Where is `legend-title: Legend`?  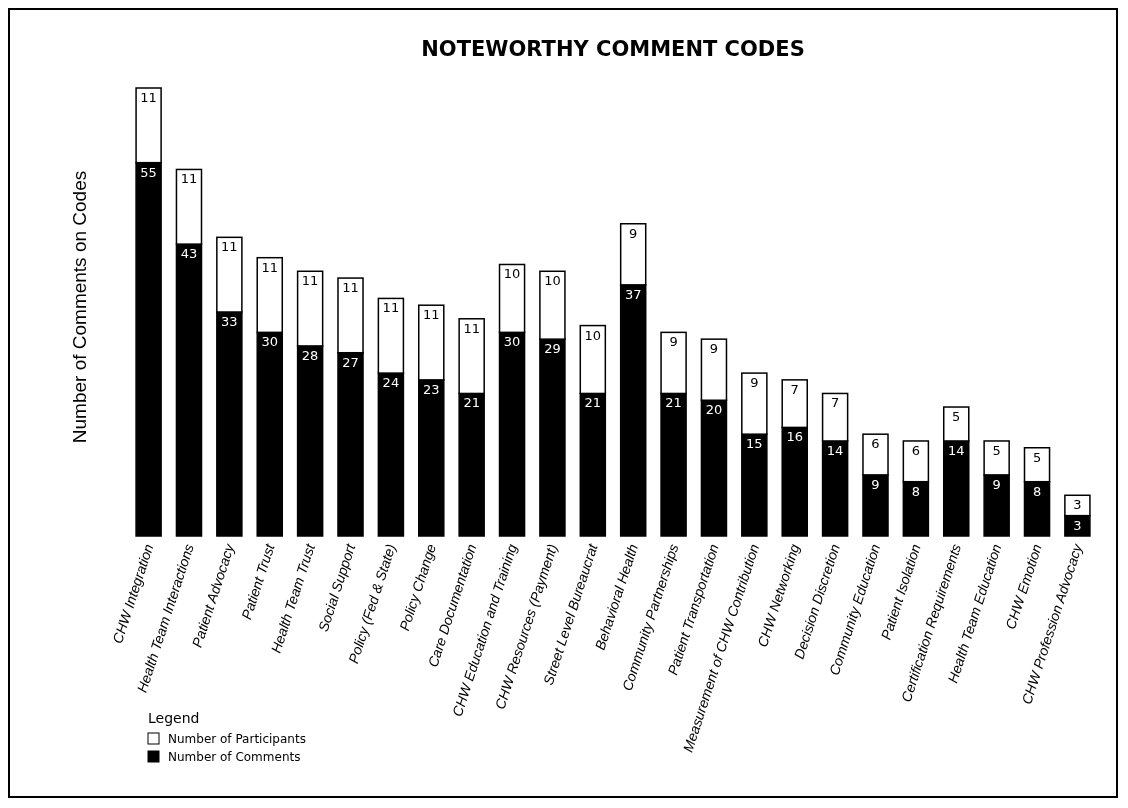
legend-title: Legend is located at coordinates (174, 718).